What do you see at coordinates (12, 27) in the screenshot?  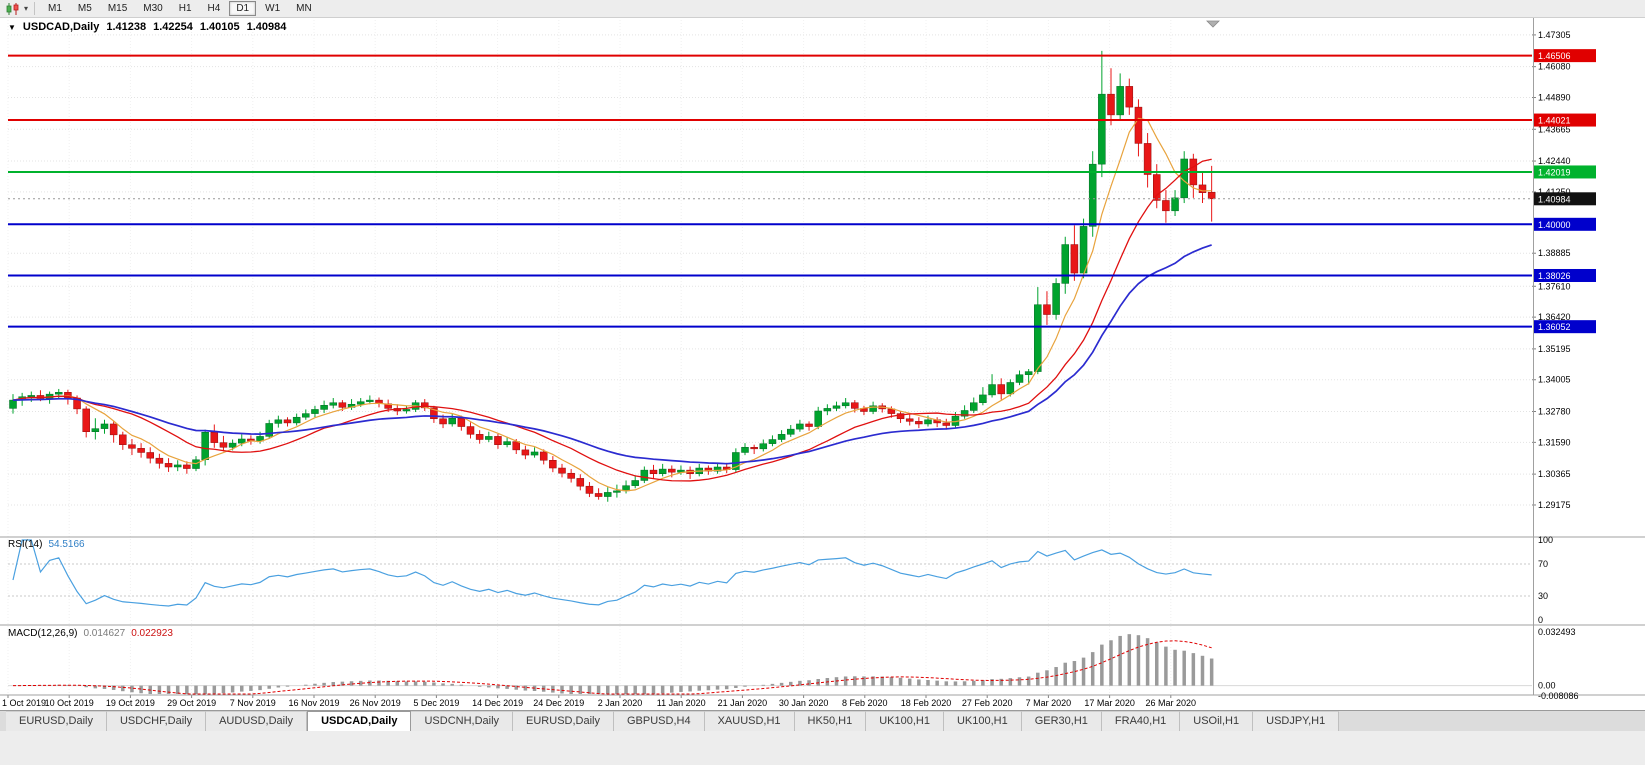 I see `symbol-dropdown-icon: ▼` at bounding box center [12, 27].